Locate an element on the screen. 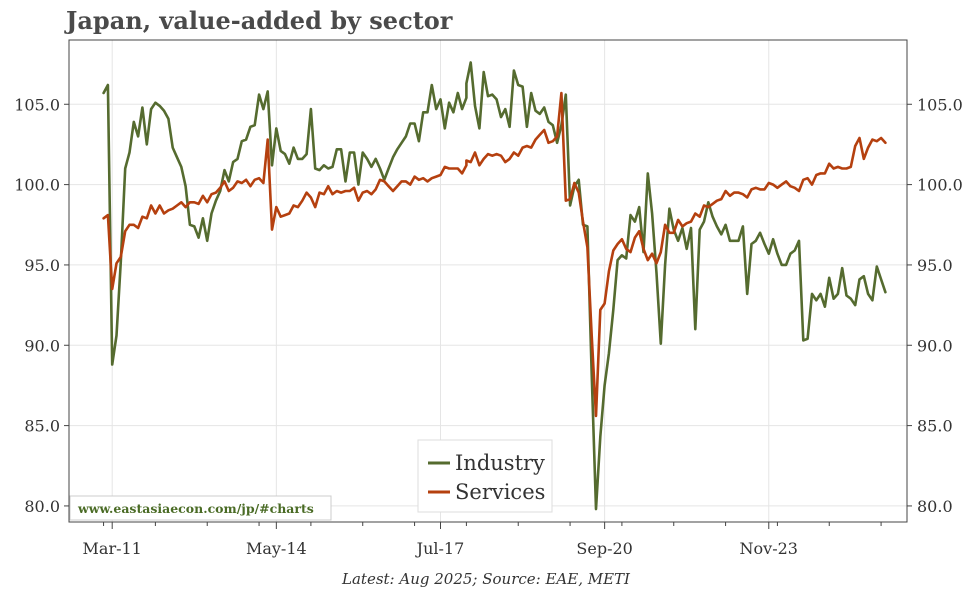  x-tick-label: Nov-23 is located at coordinates (769, 548).